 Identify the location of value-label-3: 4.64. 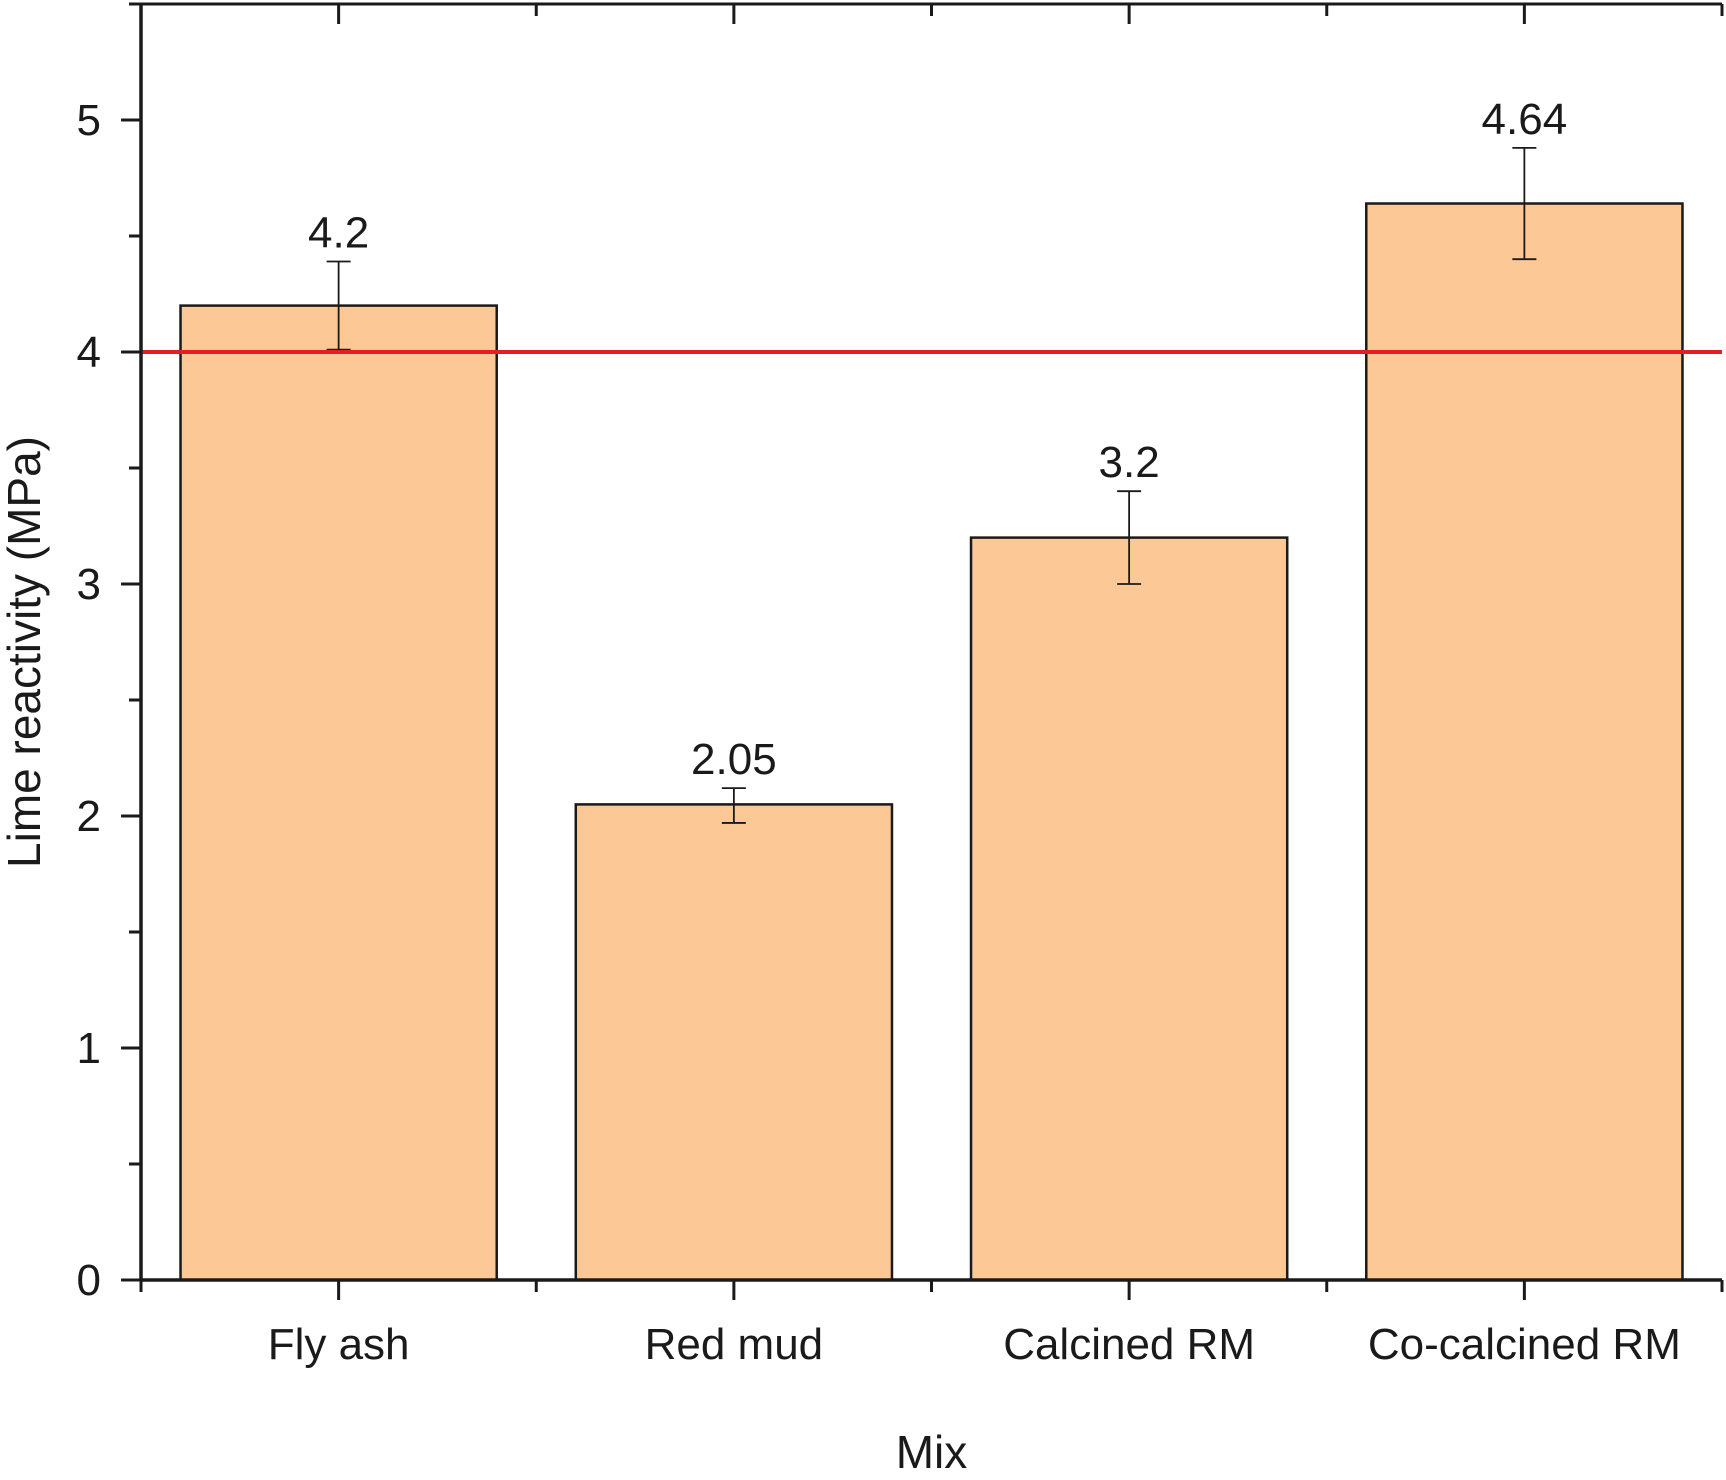
(1525, 119).